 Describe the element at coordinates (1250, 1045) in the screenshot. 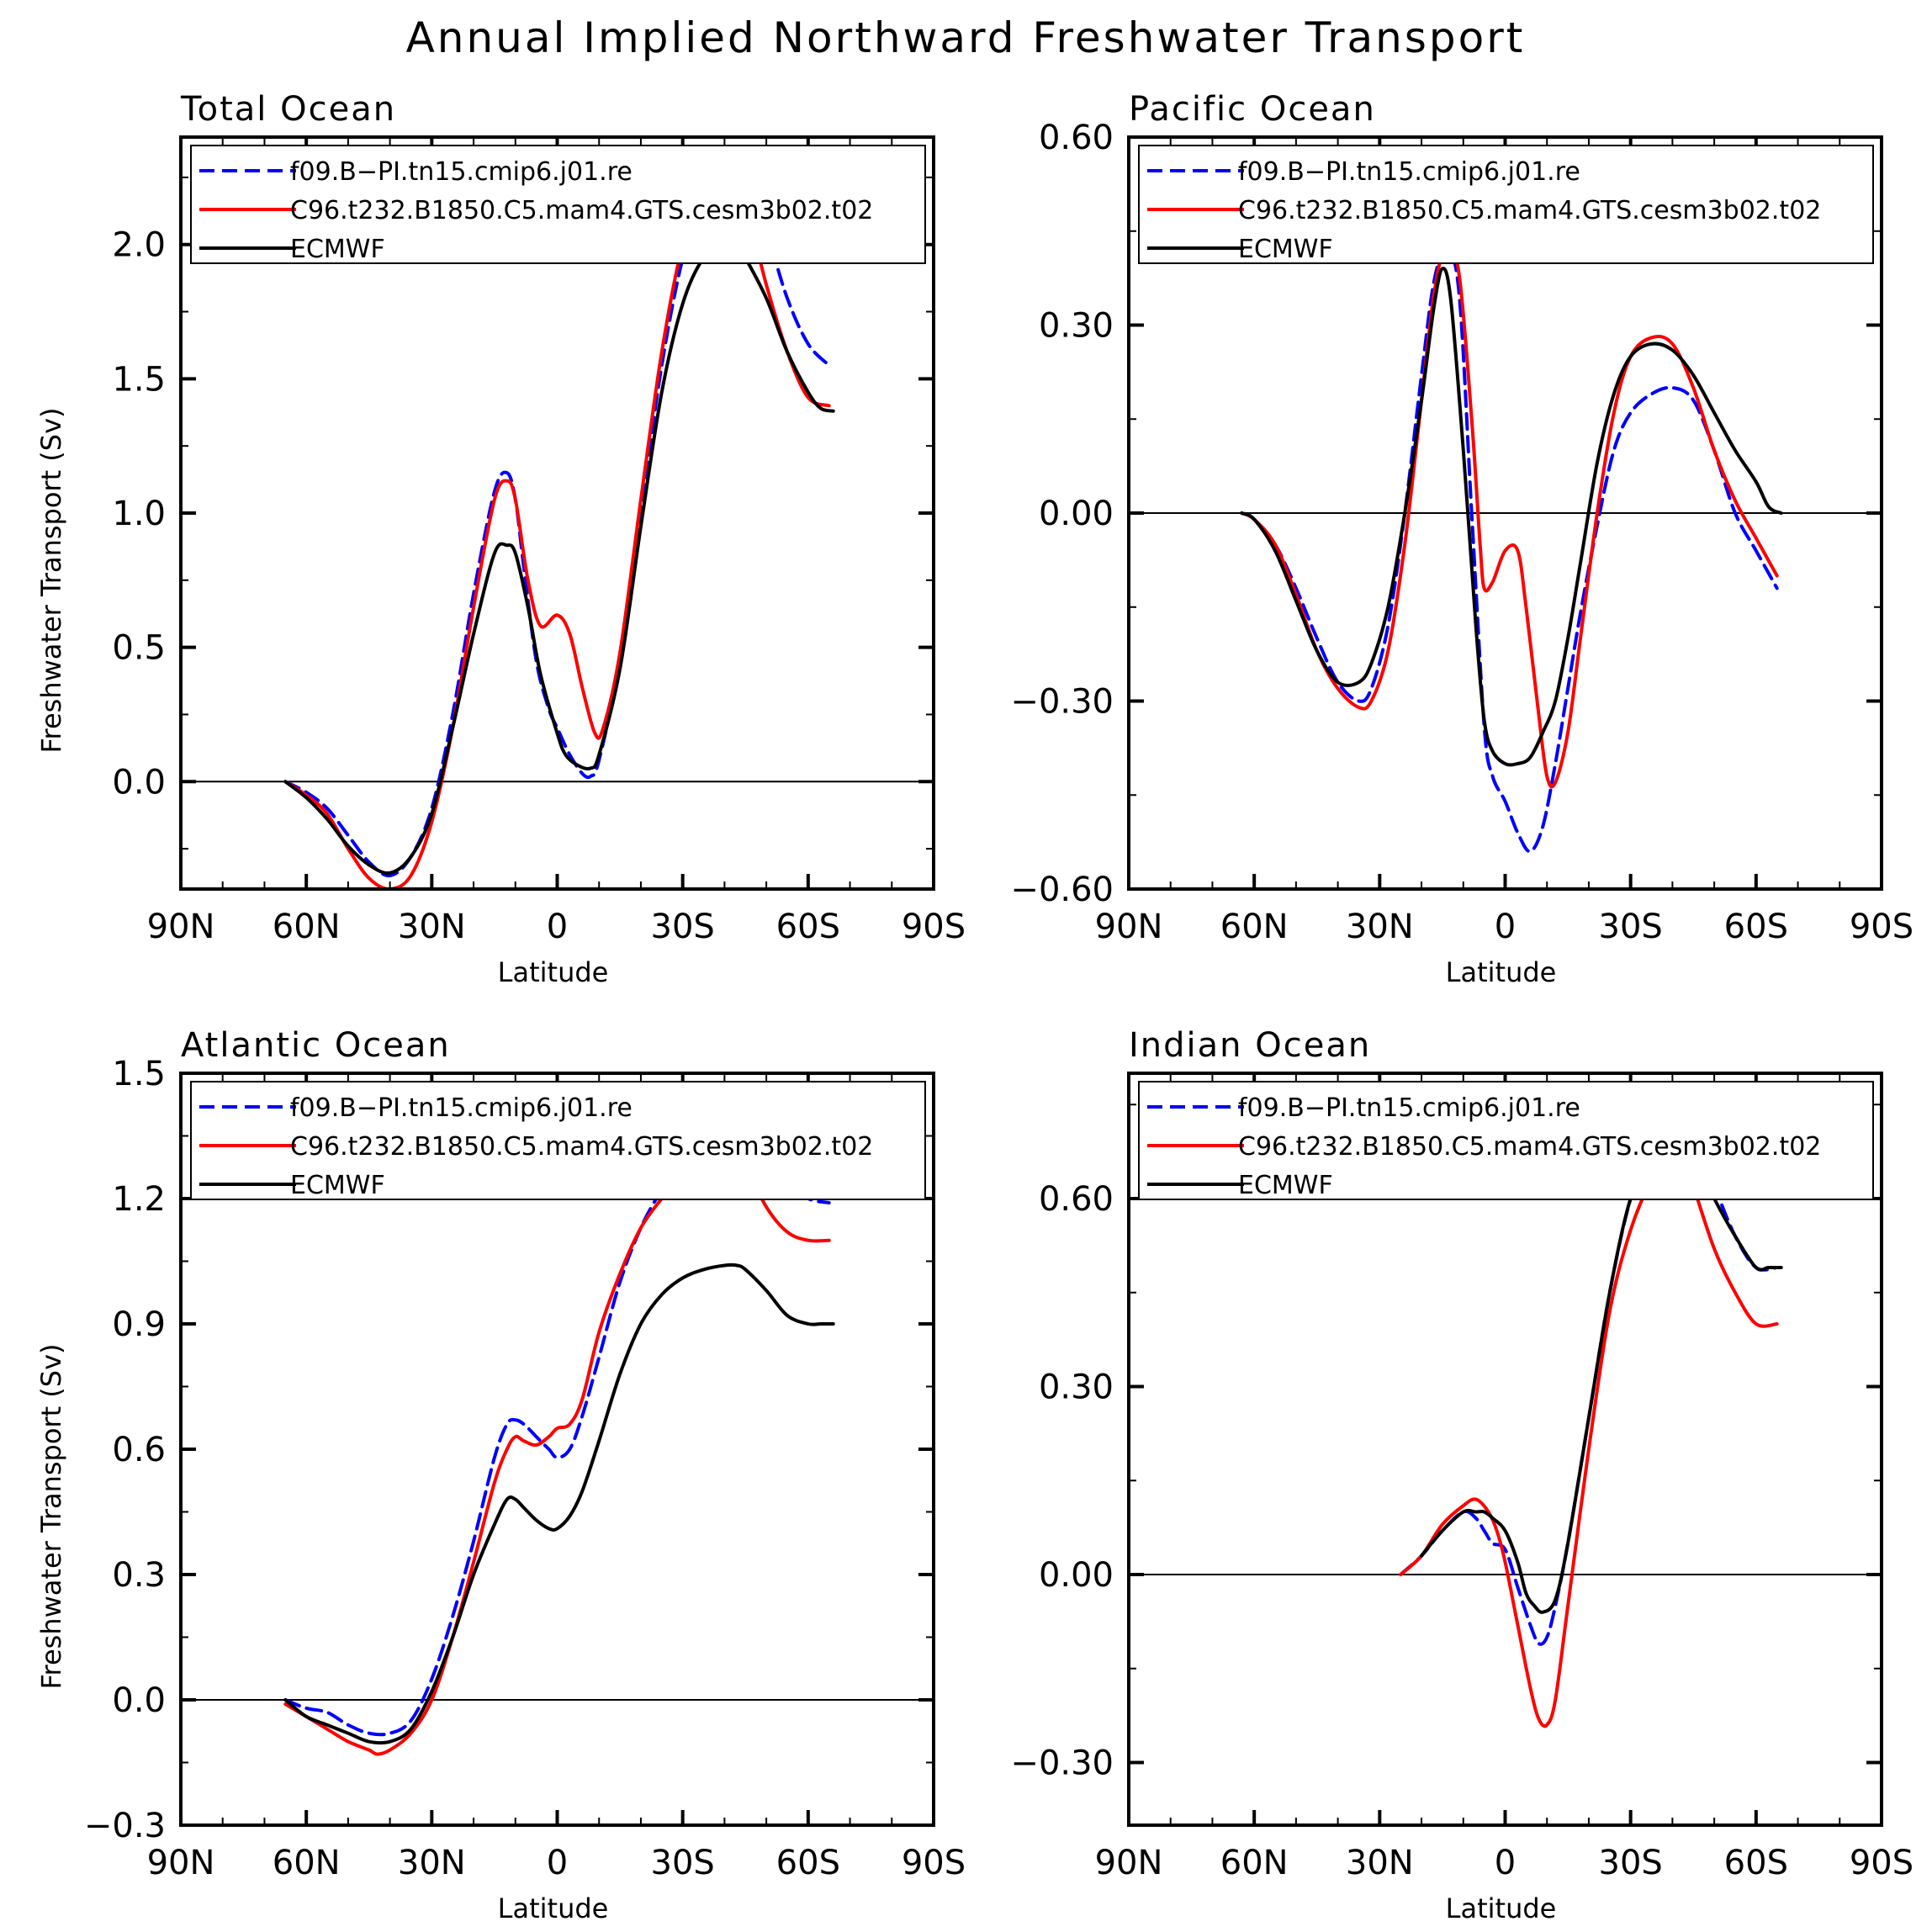

I see `panel-title: Indian Ocean` at that location.